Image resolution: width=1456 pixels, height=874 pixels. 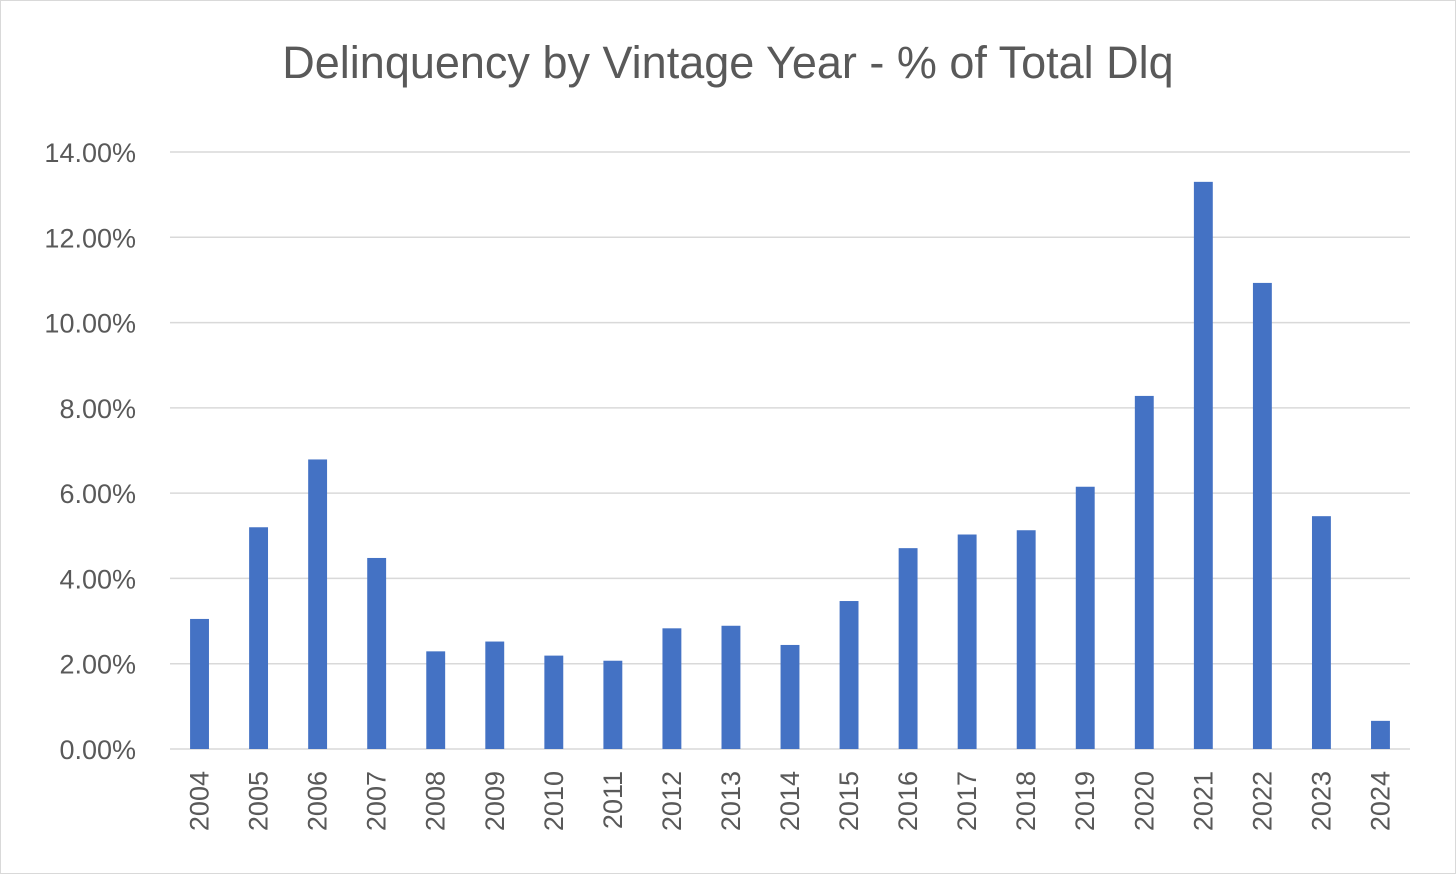 What do you see at coordinates (97, 579) in the screenshot?
I see `y-tick-label: 4.00%` at bounding box center [97, 579].